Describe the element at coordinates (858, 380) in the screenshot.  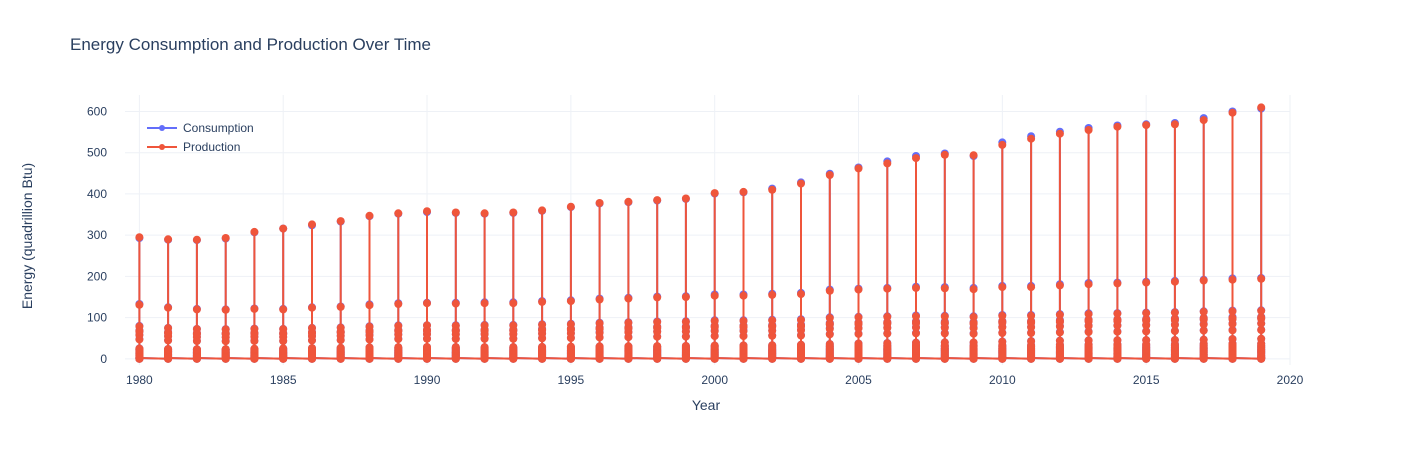
I see `x-tick-label: 2005` at that location.